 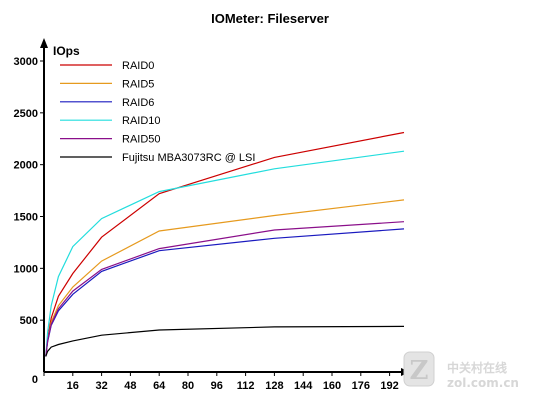 I want to click on zol-logo: Z, so click(x=419, y=369).